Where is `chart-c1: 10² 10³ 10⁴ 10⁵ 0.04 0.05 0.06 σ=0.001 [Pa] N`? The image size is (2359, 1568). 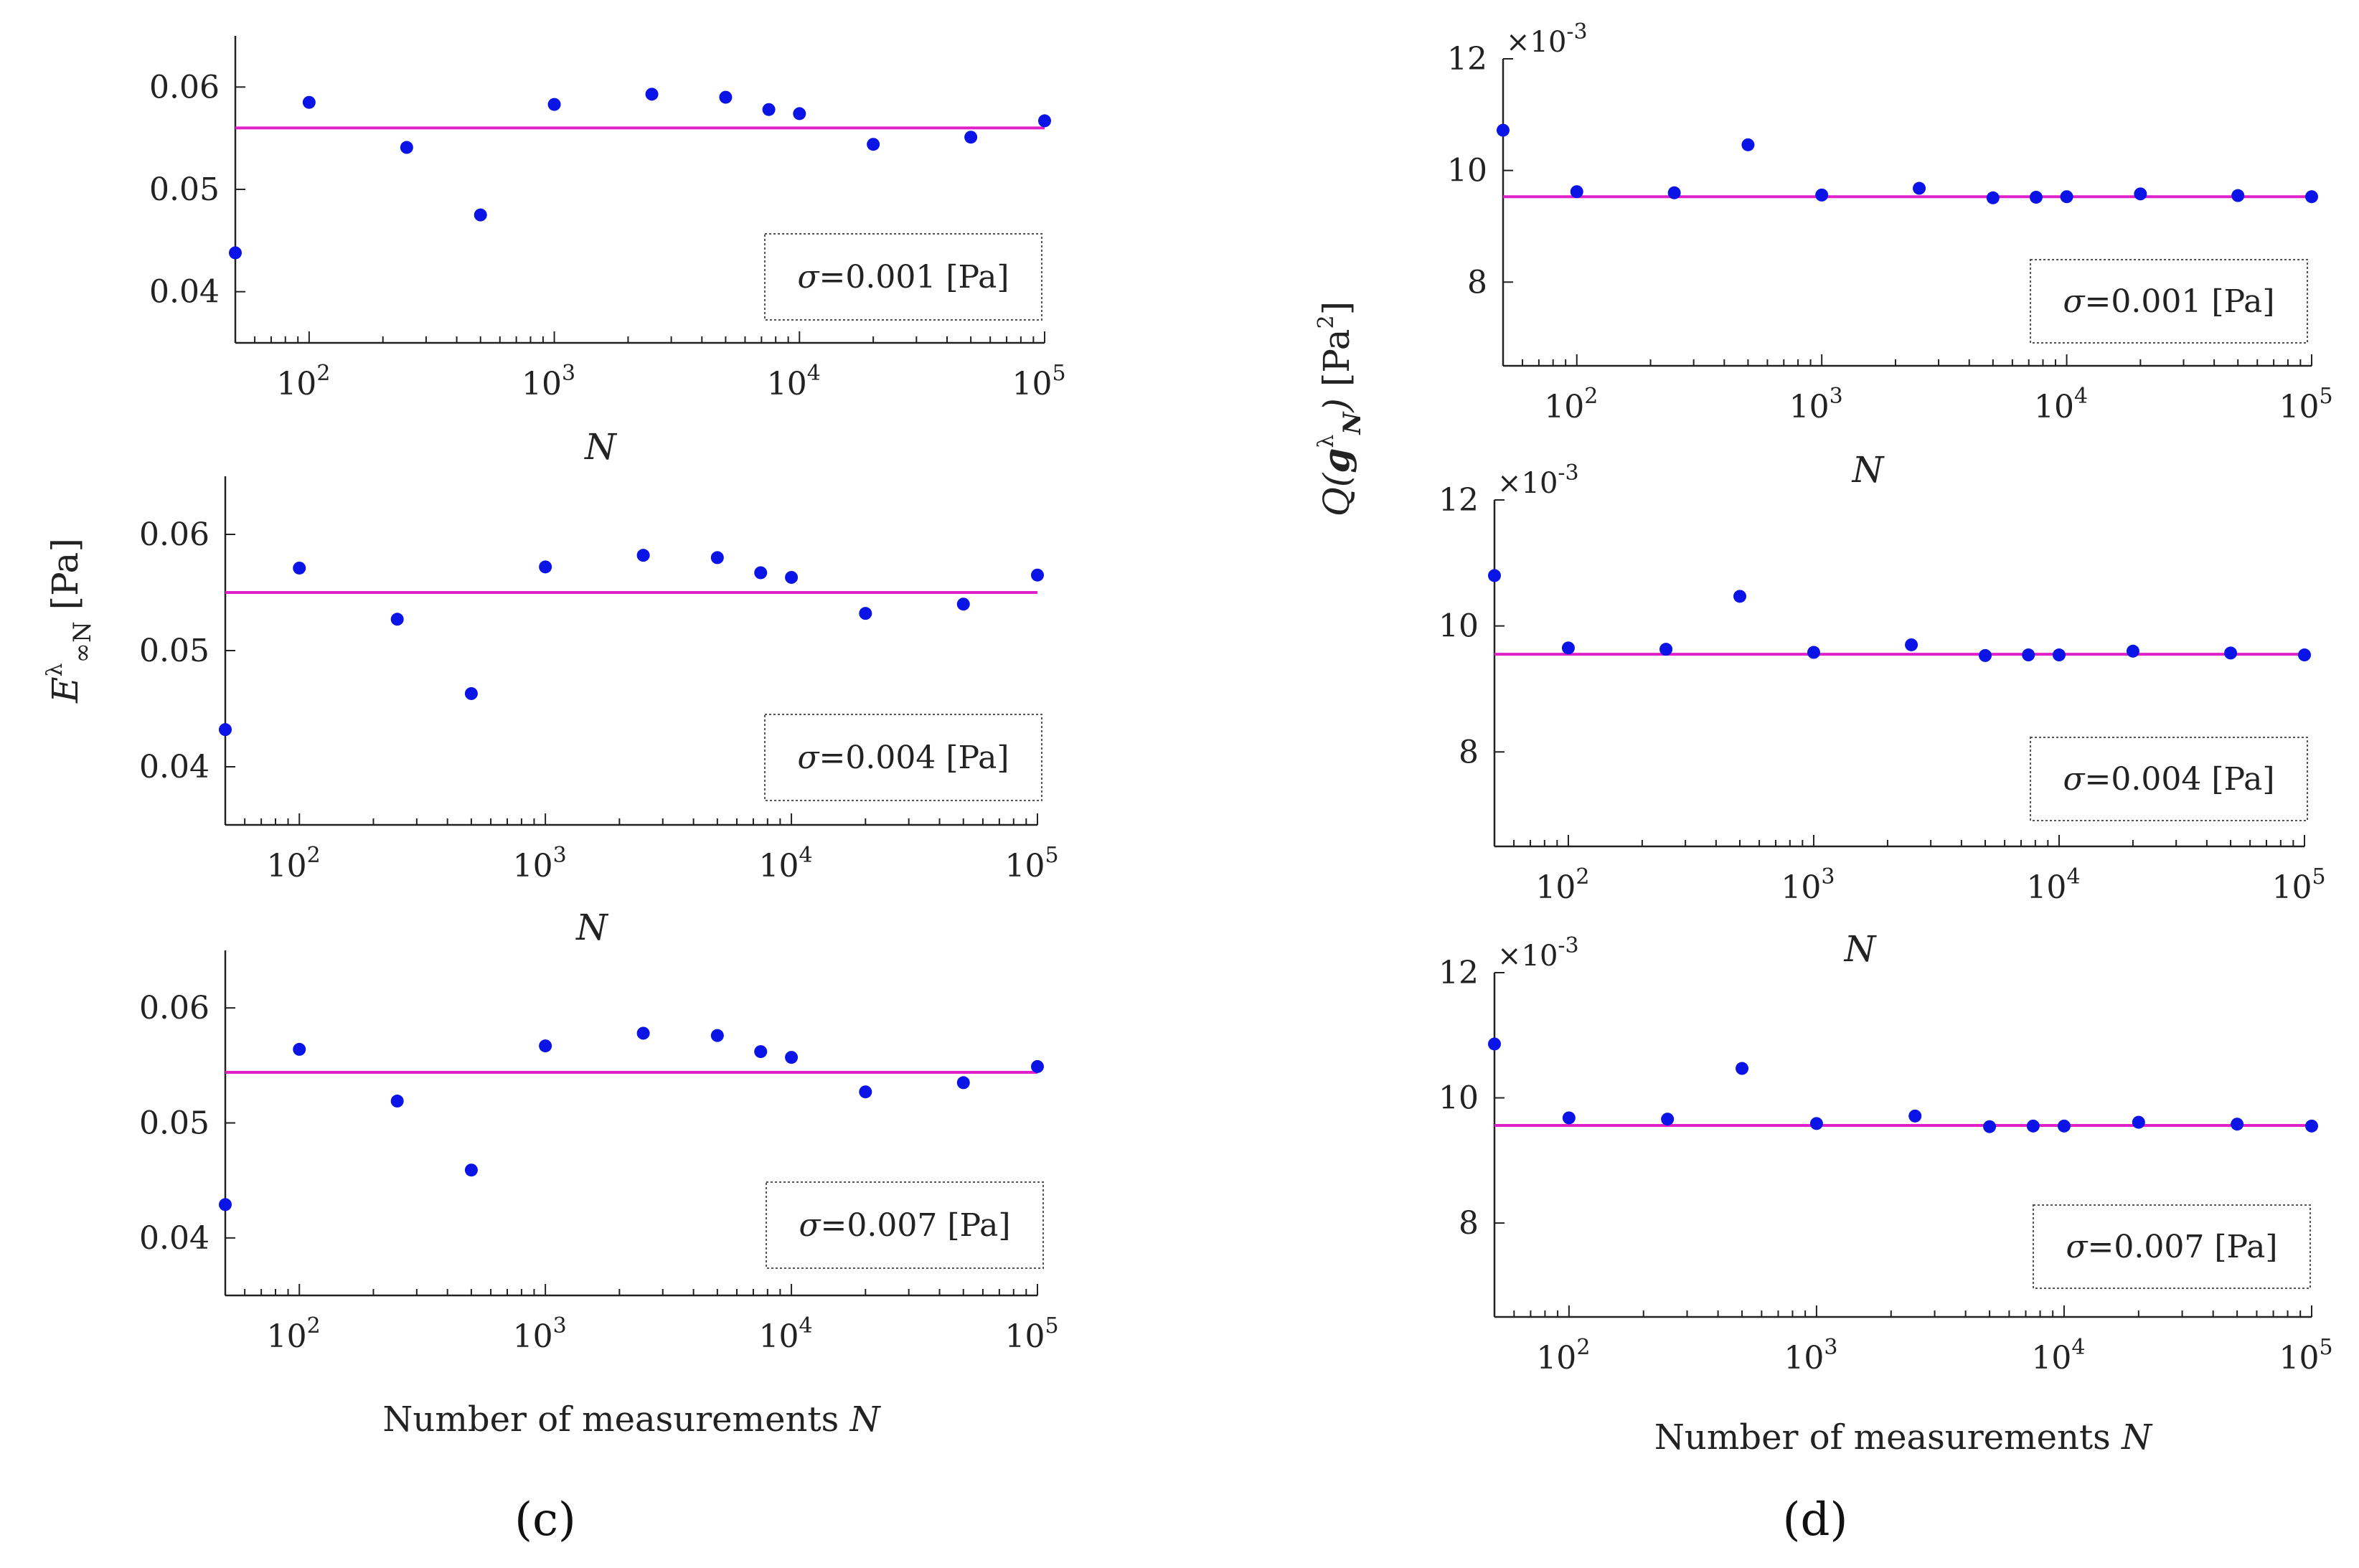
chart-c1: 10² 10³ 10⁴ 10⁵ 0.04 0.05 0.06 σ=0.001 [Pa] N is located at coordinates (607, 252).